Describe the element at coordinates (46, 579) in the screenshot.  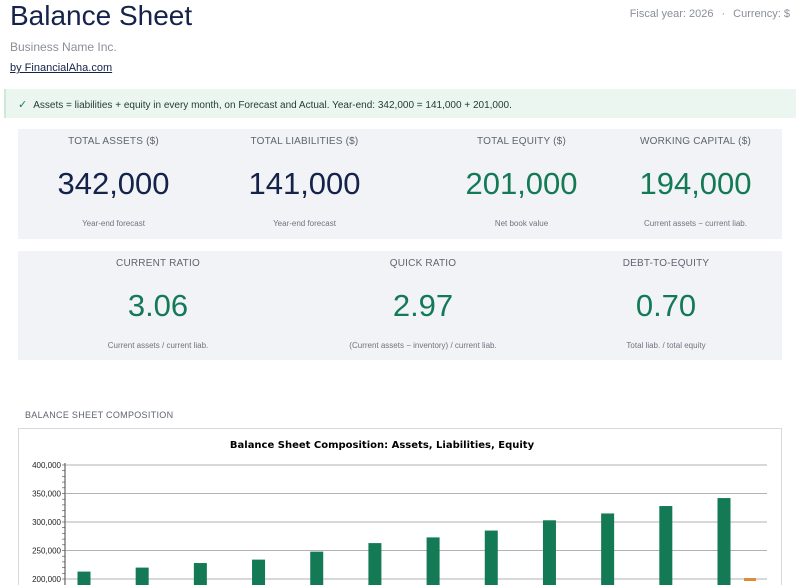
I see `y-tick-label: 200,000` at that location.